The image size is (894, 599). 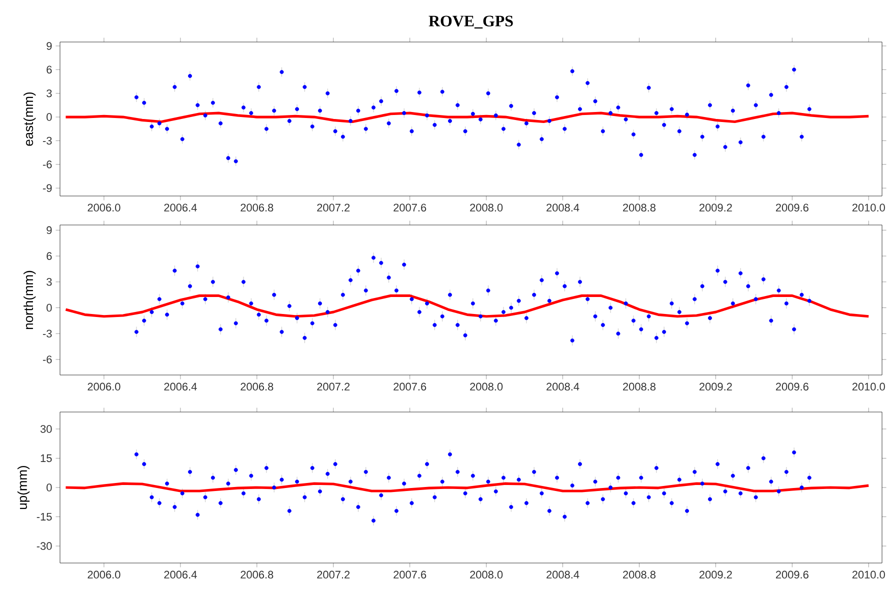 What do you see at coordinates (47, 188) in the screenshot?
I see `y-tick-label: -9` at bounding box center [47, 188].